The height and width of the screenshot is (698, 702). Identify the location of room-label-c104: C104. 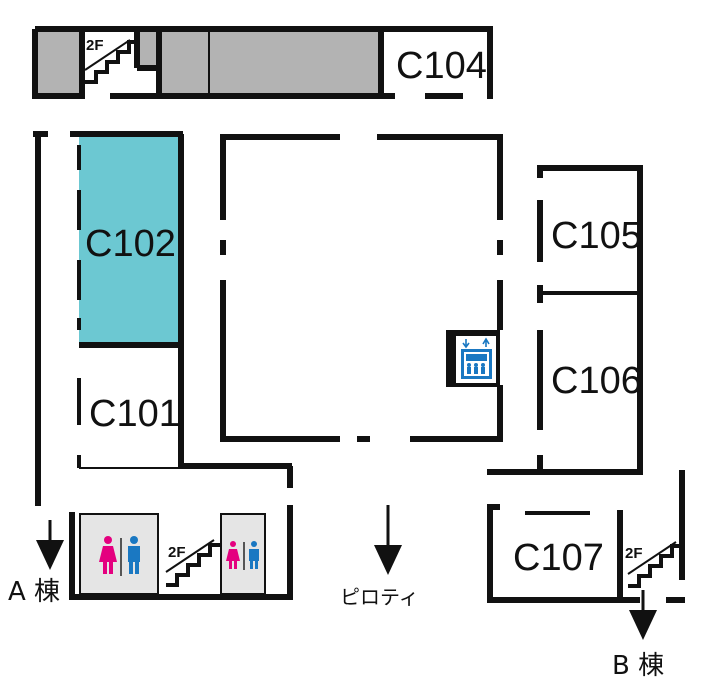
(441, 66).